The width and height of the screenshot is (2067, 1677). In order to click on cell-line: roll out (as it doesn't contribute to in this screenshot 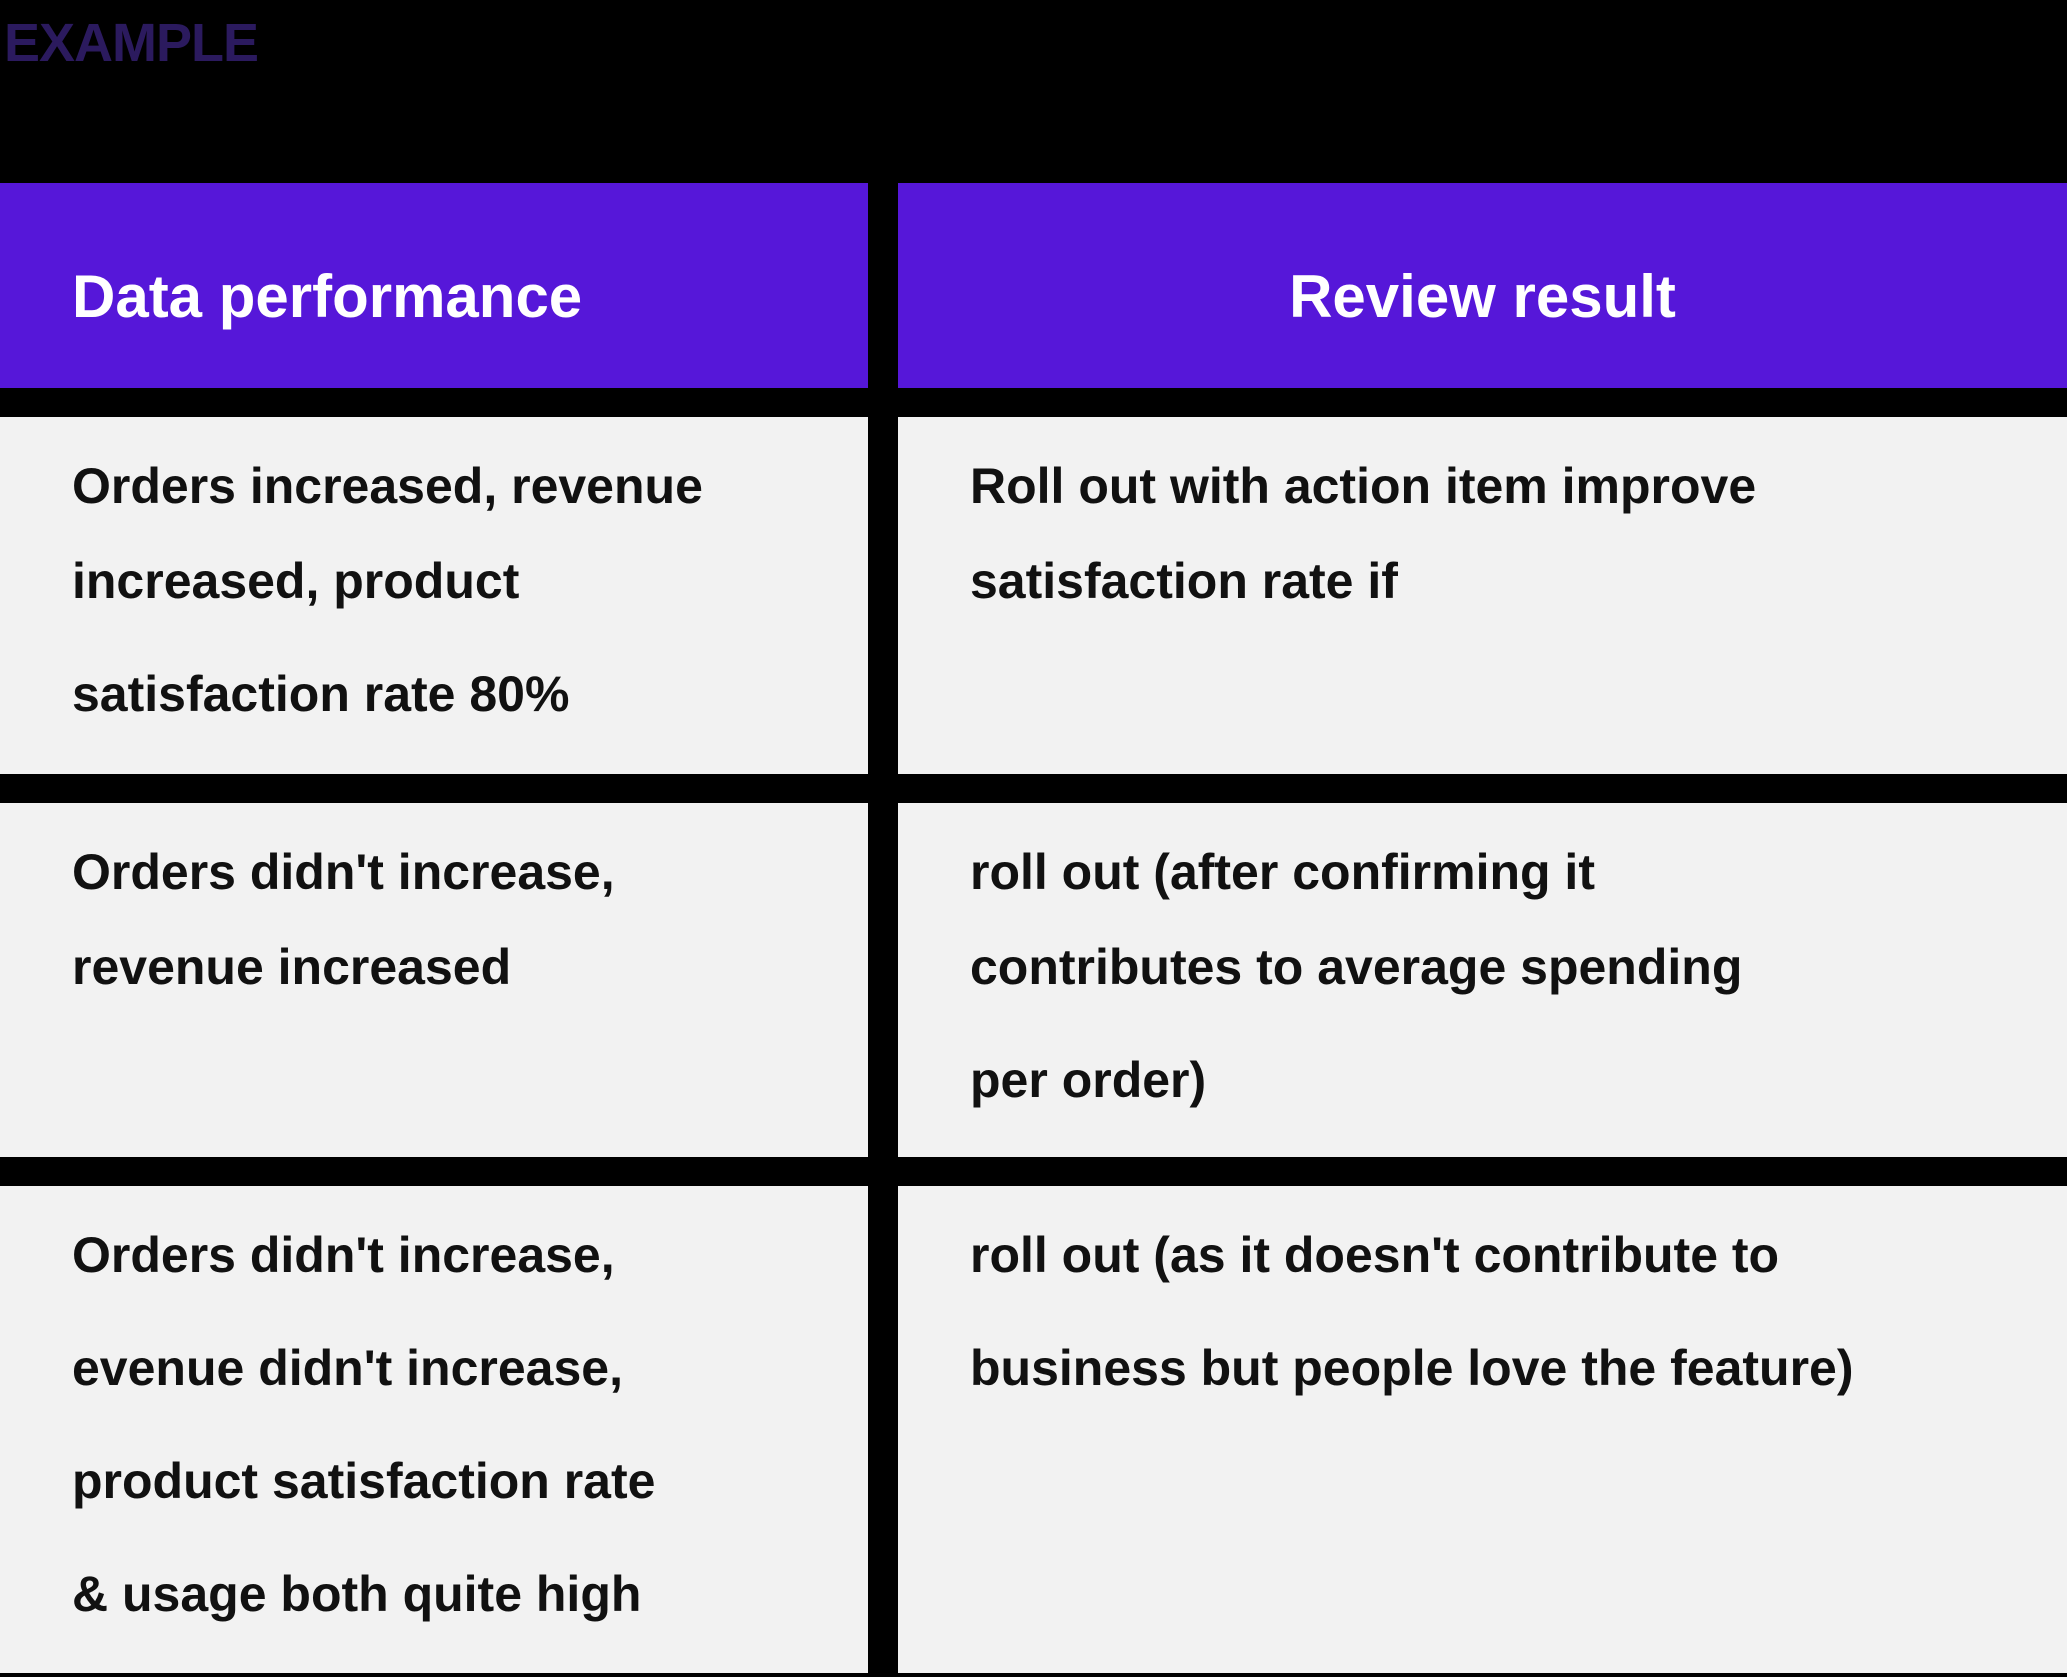, I will do `click(1375, 1255)`.